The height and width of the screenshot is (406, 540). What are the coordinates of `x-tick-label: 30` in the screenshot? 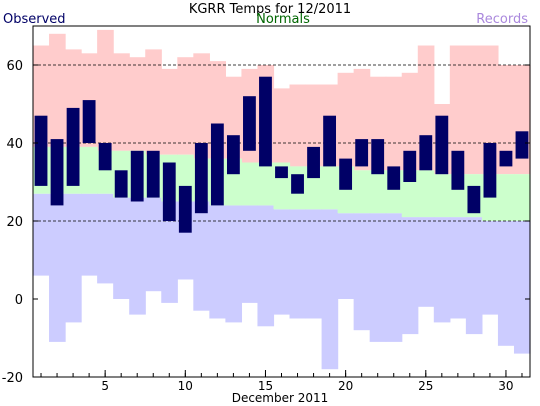 It's located at (505, 386).